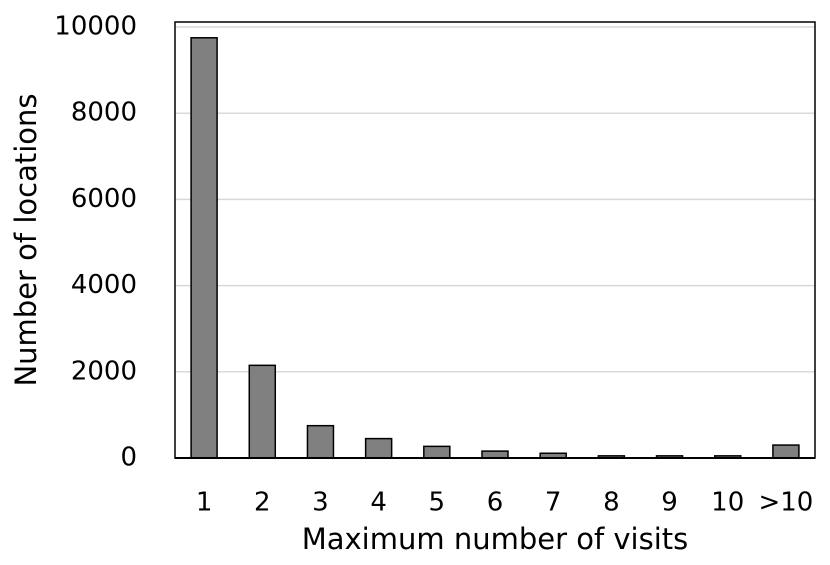  Describe the element at coordinates (785, 503) in the screenshot. I see `x-tick-label: >10` at that location.